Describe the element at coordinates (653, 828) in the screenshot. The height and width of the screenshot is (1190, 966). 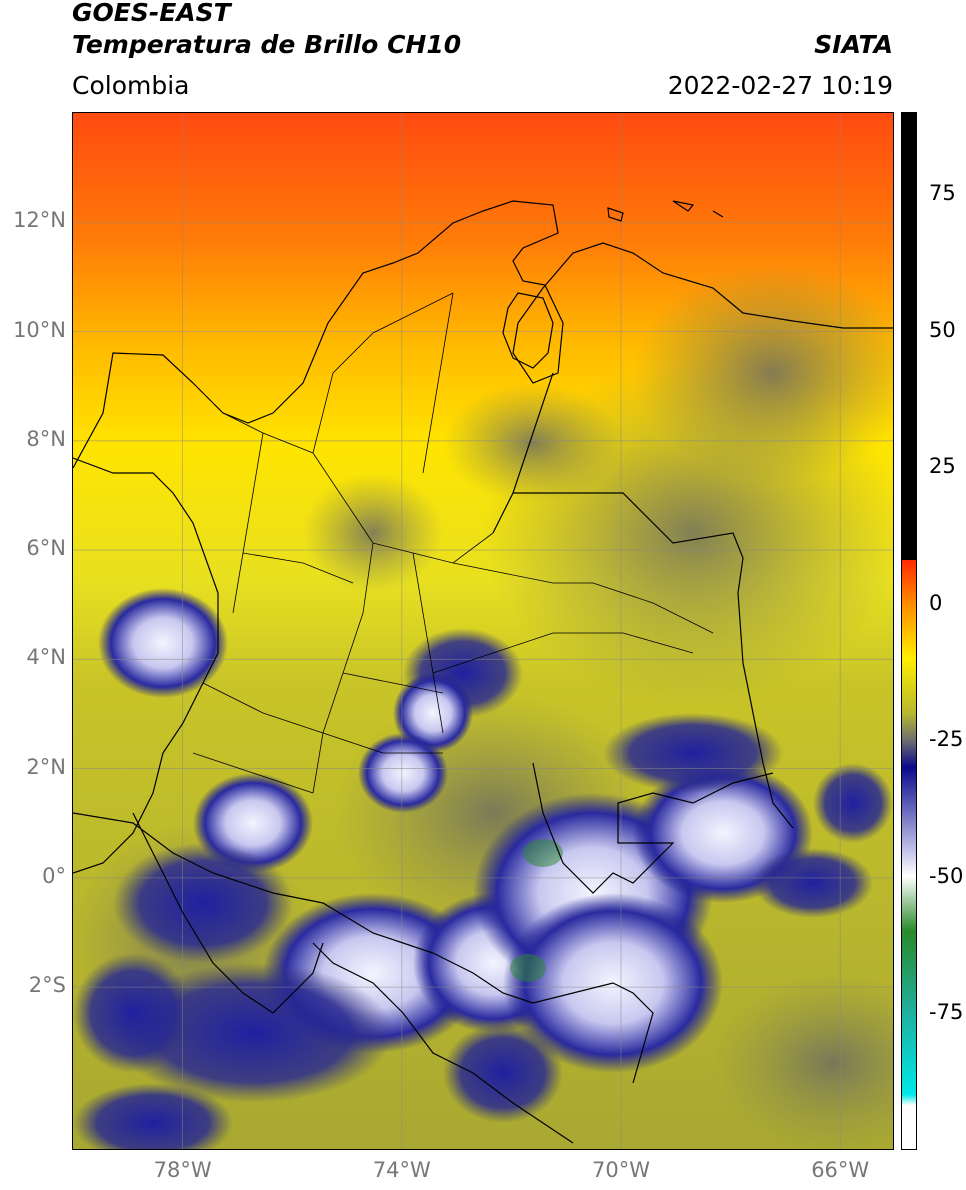
I see `brazil-border` at that location.